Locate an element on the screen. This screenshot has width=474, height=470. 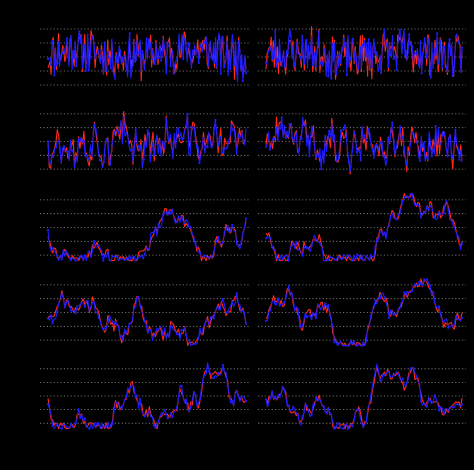
panel-r1-c1 is located at coordinates (145, 57).